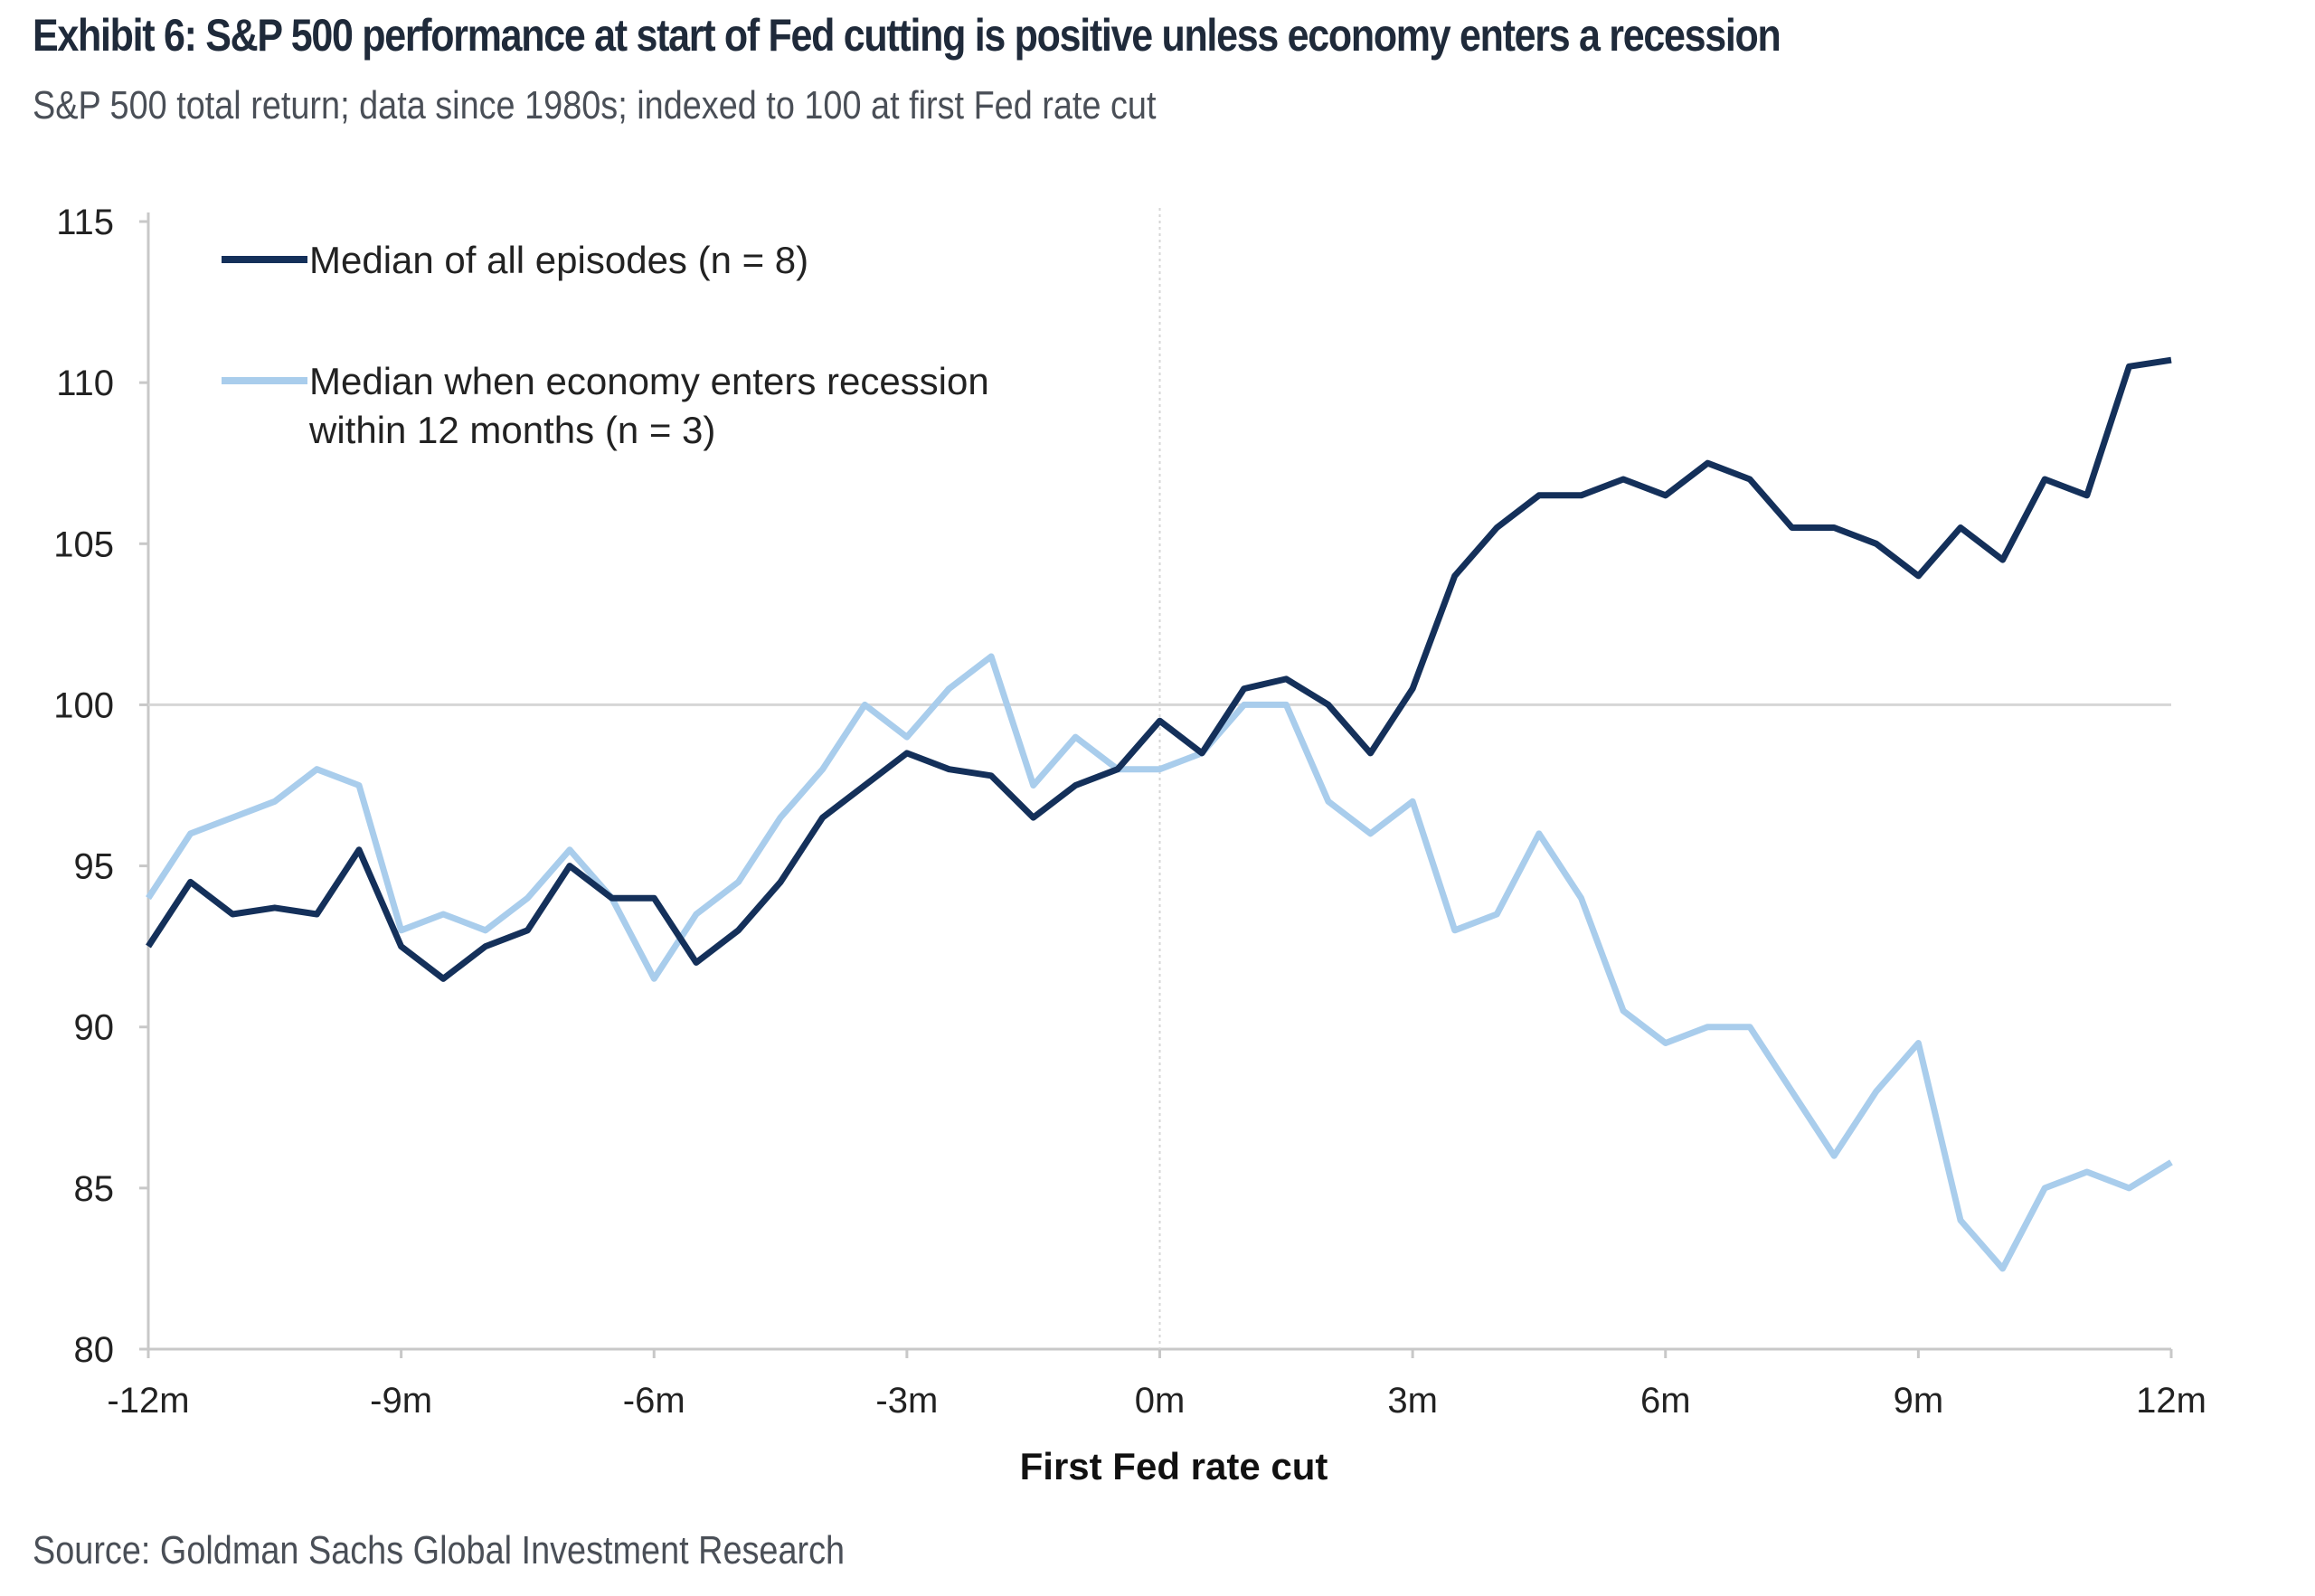 The height and width of the screenshot is (1596, 2315). I want to click on y-tick-label: 100, so click(83, 705).